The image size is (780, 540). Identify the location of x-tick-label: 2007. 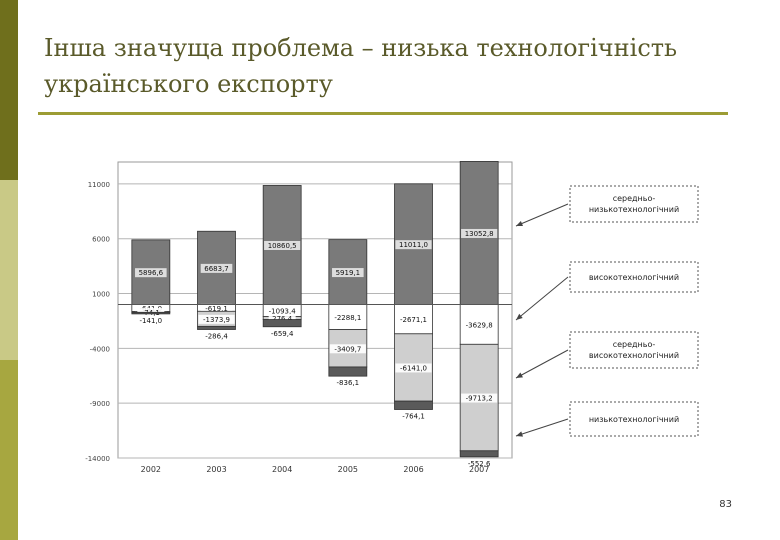
(479, 469).